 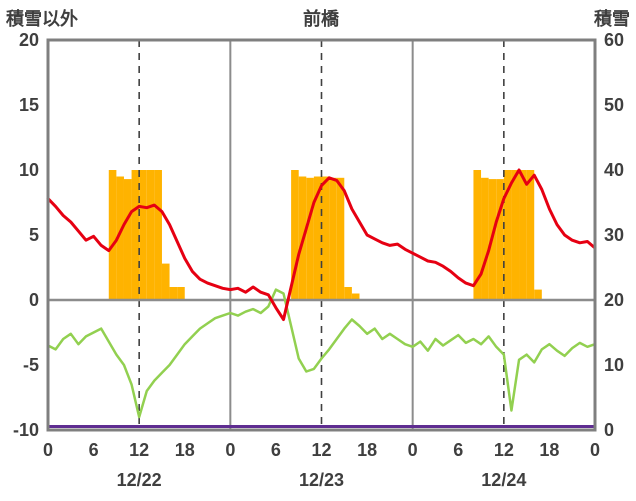 I want to click on right-tick-label: 0, so click(x=609, y=430).